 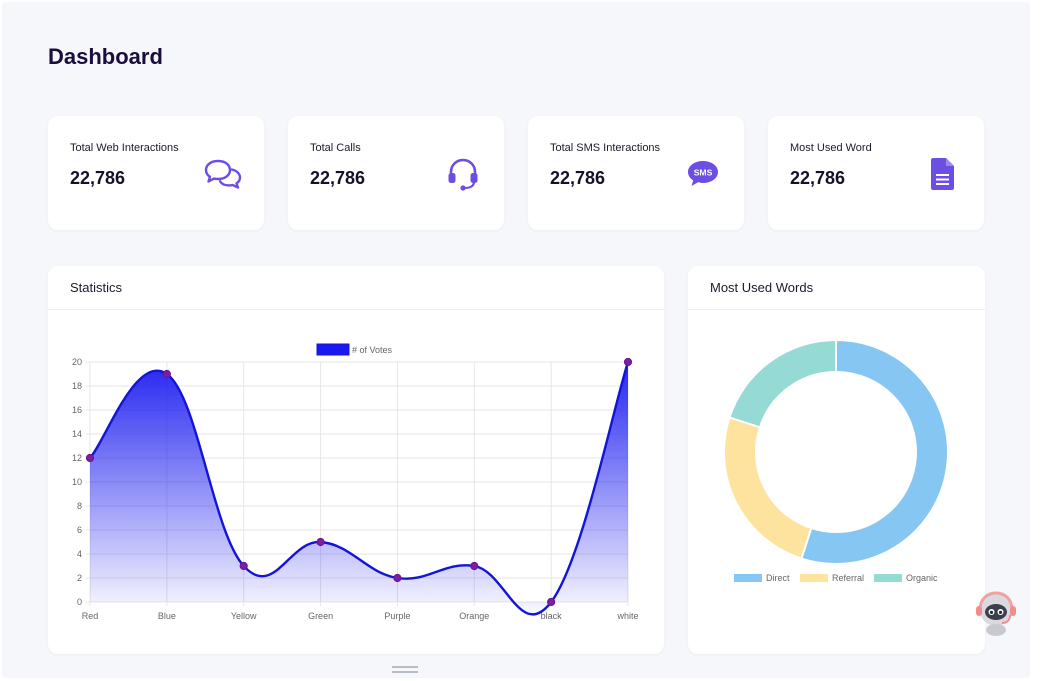 I want to click on legend-swatch-referral, so click(x=814, y=578).